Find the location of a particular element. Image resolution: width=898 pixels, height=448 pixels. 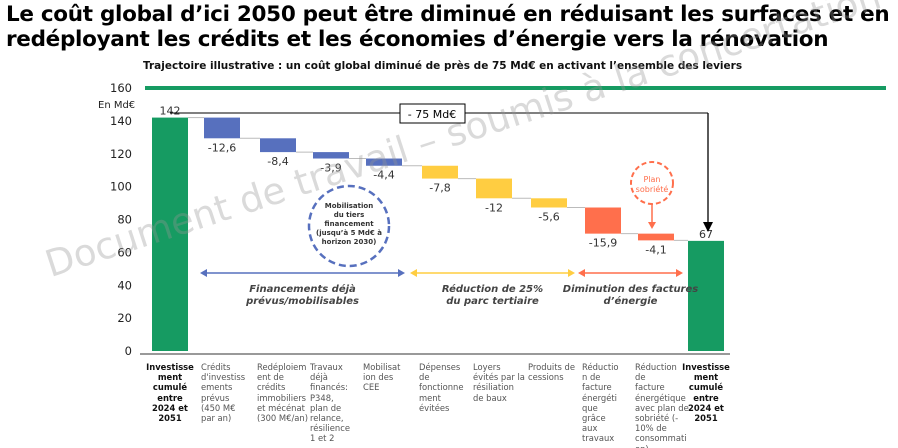

data-label: -4,4 is located at coordinates (383, 175).